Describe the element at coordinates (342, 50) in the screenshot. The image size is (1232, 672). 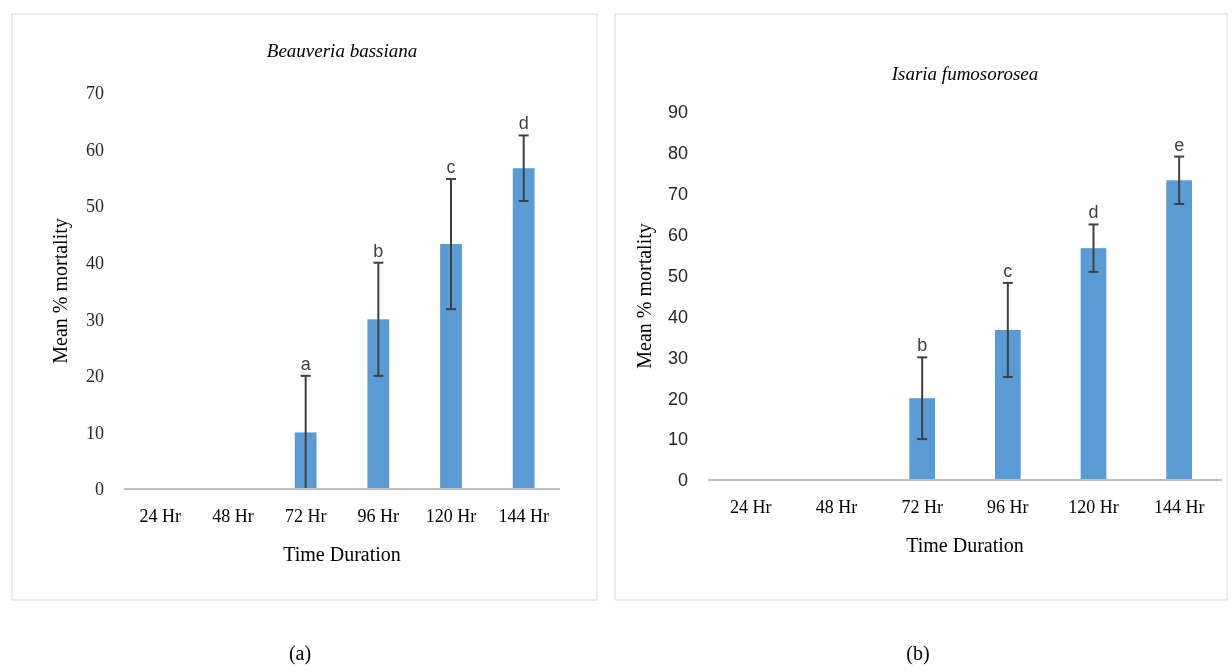
I see `chart-title: Beauveria bassiana` at that location.